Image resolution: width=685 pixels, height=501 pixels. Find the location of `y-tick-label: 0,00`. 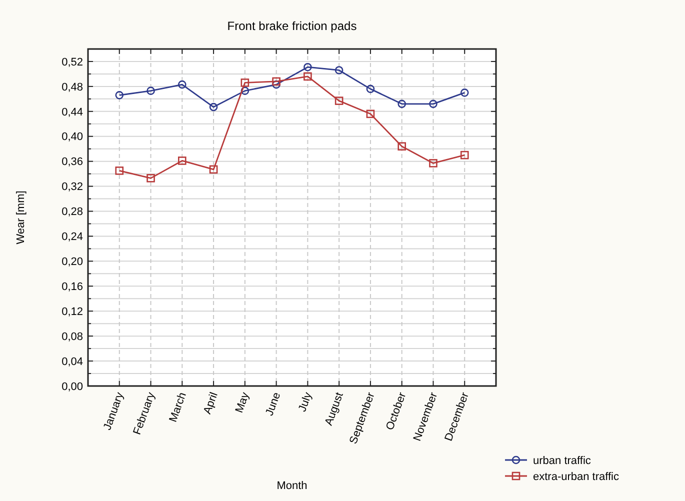

y-tick-label: 0,00 is located at coordinates (72, 386).